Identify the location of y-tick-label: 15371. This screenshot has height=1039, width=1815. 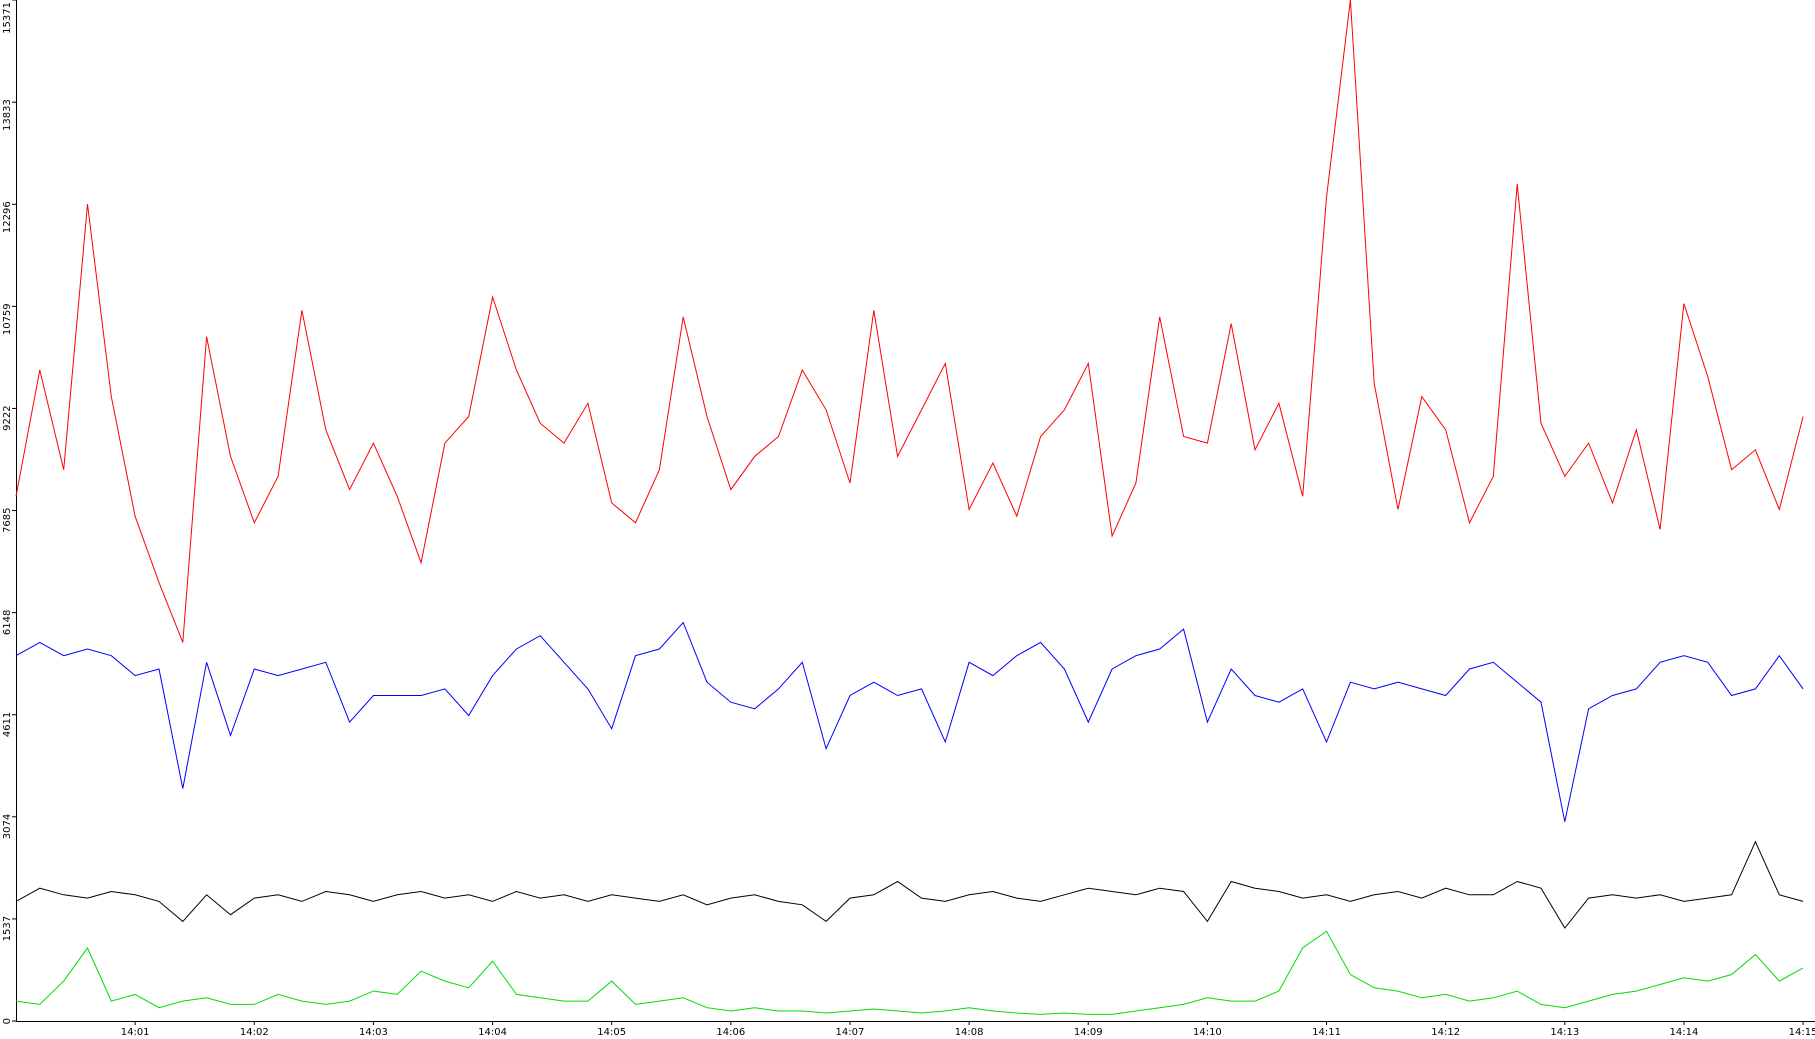
(7, 18).